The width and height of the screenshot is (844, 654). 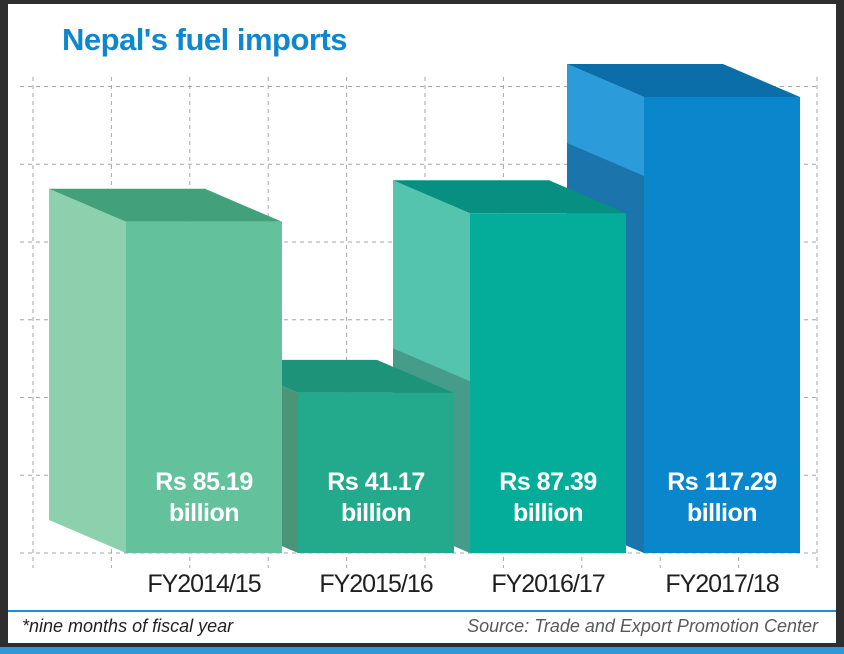 I want to click on bar-value-label-line1: Rs 85.19, so click(x=203, y=482).